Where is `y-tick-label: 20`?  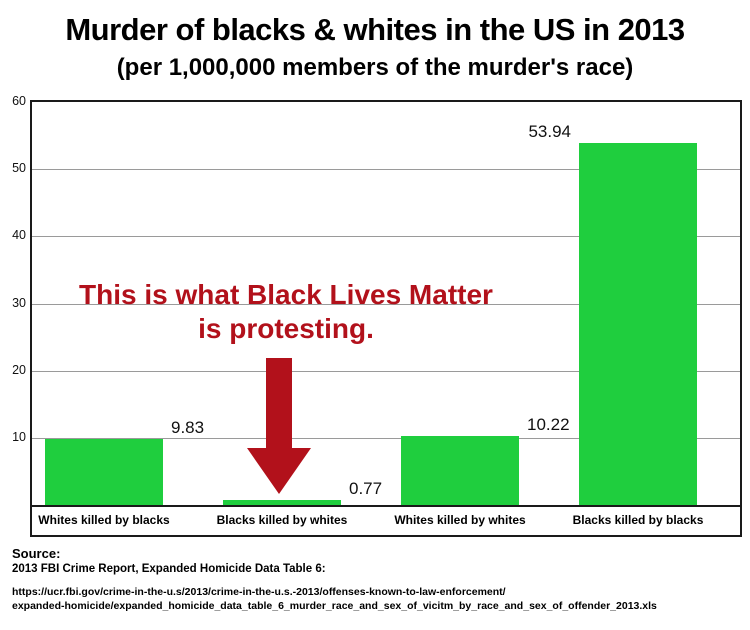 y-tick-label: 20 is located at coordinates (19, 369).